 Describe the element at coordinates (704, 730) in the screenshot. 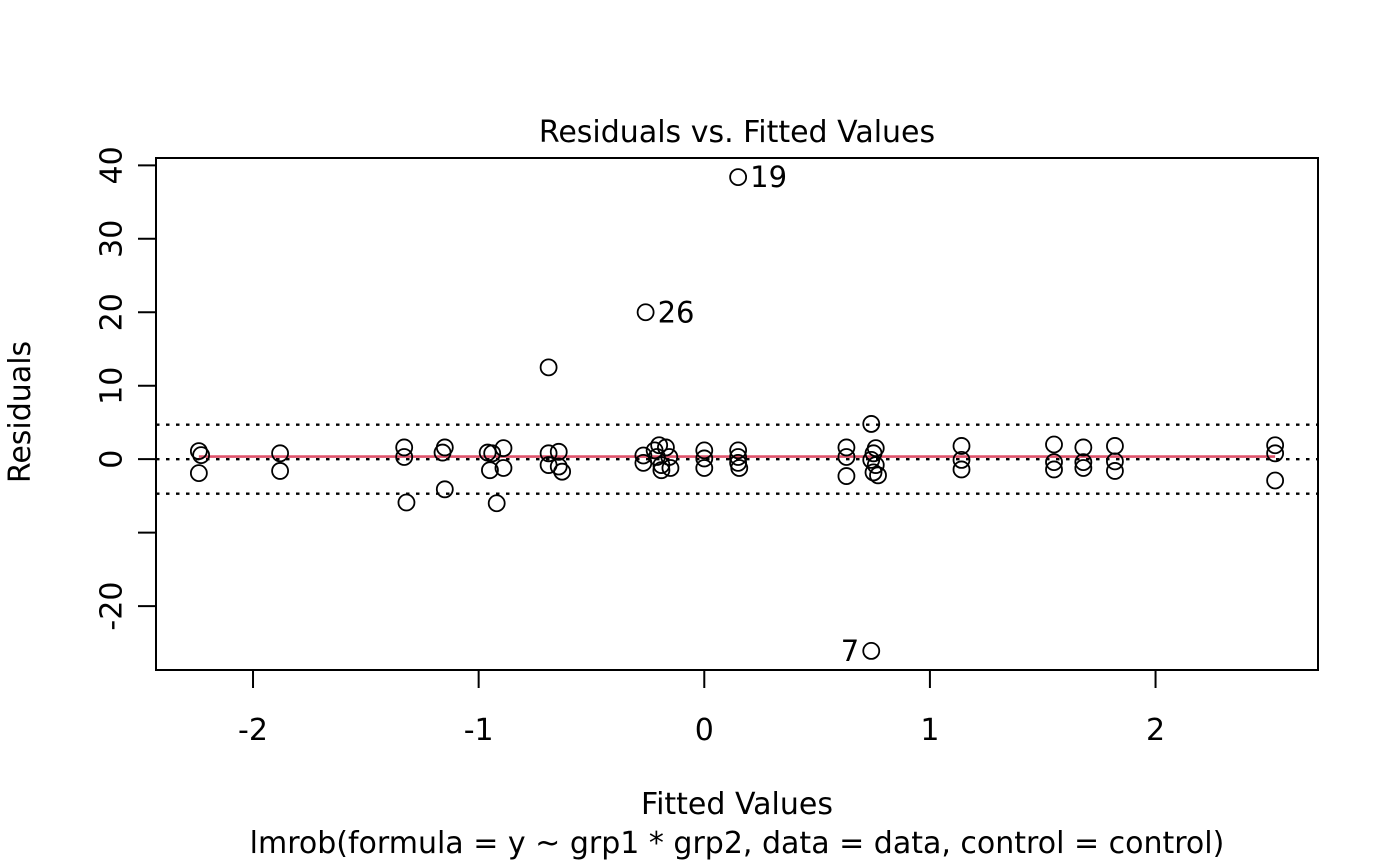

I see `x-tick-label: 0` at that location.